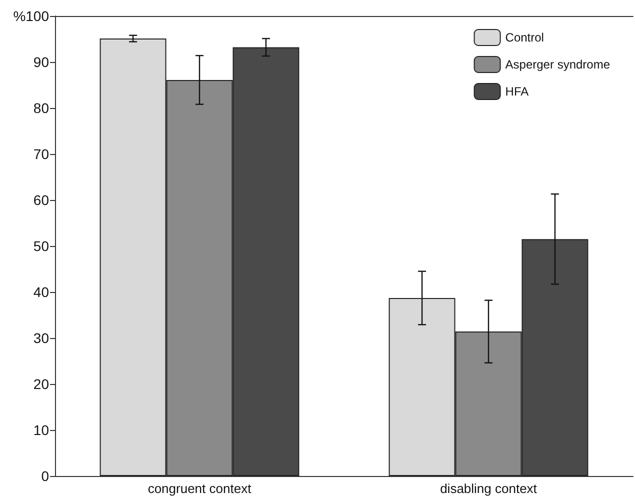  What do you see at coordinates (557, 65) in the screenshot?
I see `legend-label: Asperger syndrome` at bounding box center [557, 65].